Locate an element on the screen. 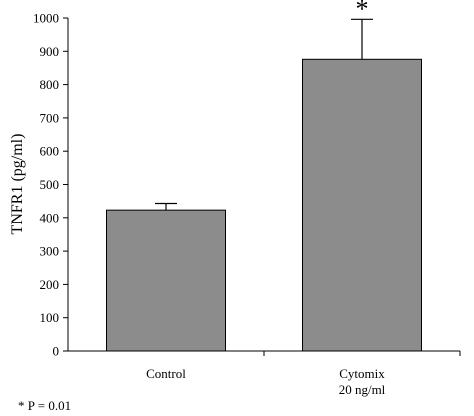 This screenshot has height=416, width=474. y-tick-label: 300 is located at coordinates (50, 251).